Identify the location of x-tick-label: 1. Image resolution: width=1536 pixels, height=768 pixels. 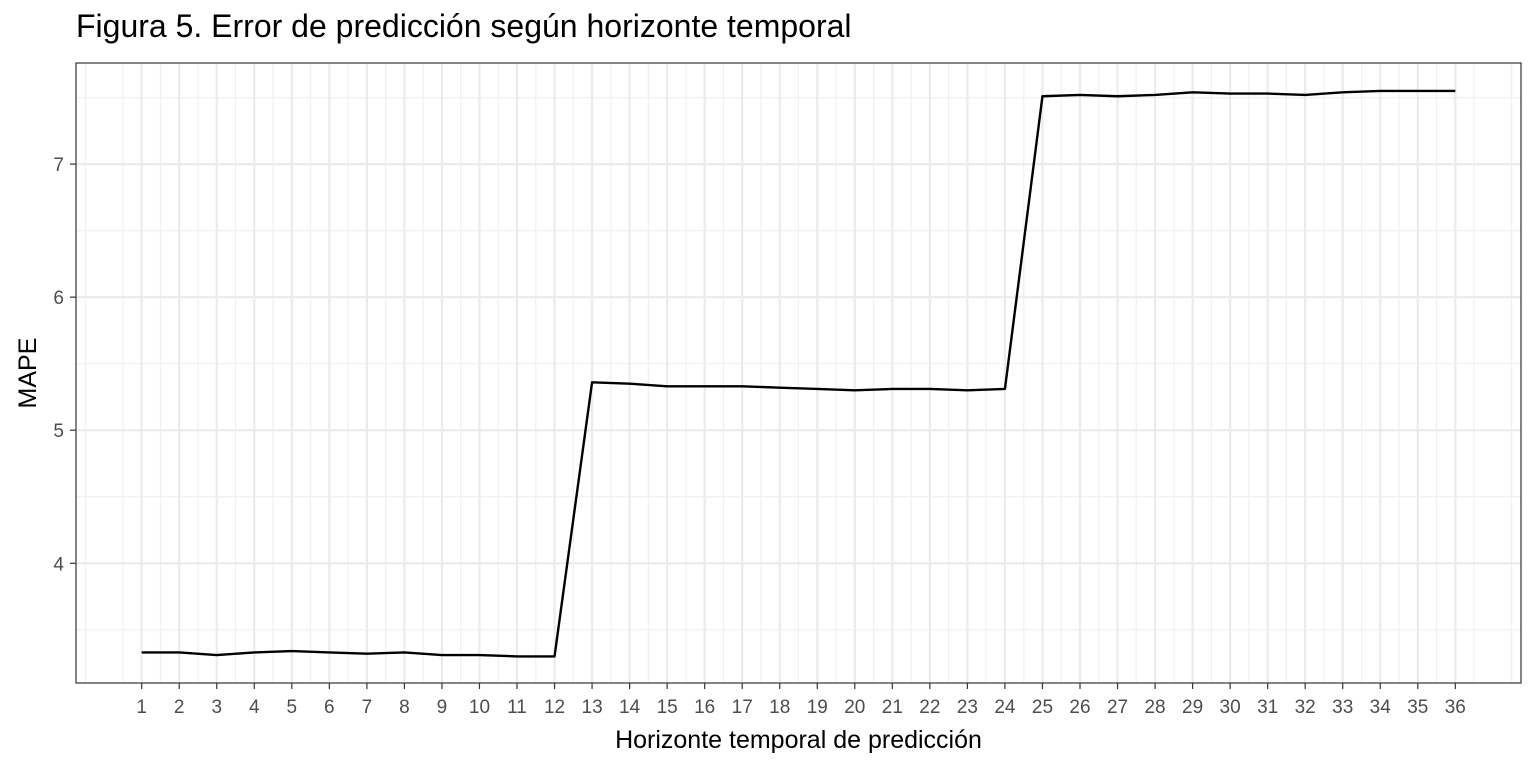
(141, 707).